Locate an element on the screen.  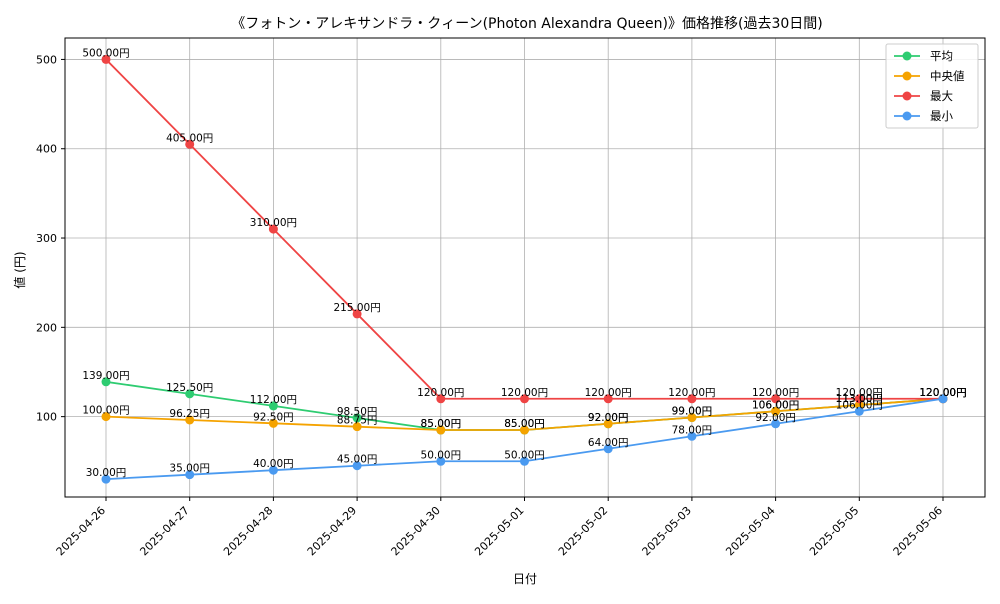
legend-box is located at coordinates (932, 86).